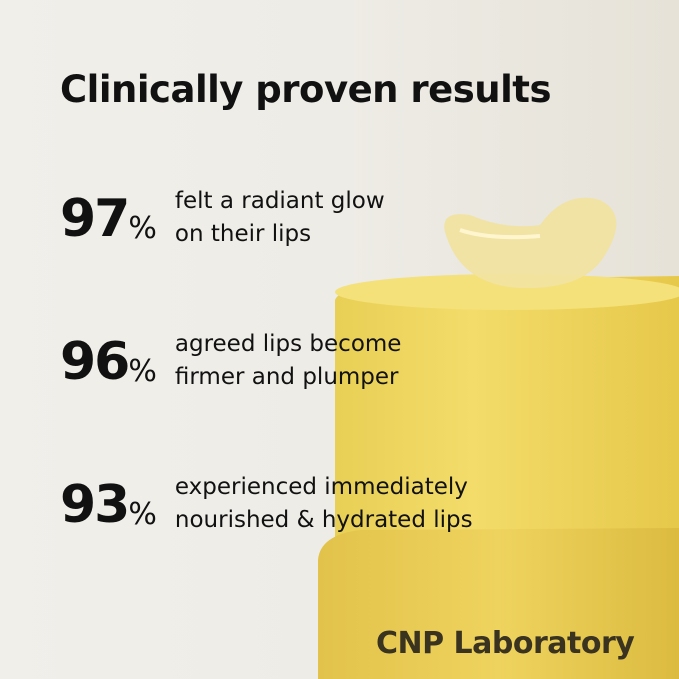  I want to click on stat-text: nourished & hydrated lips, so click(323, 520).